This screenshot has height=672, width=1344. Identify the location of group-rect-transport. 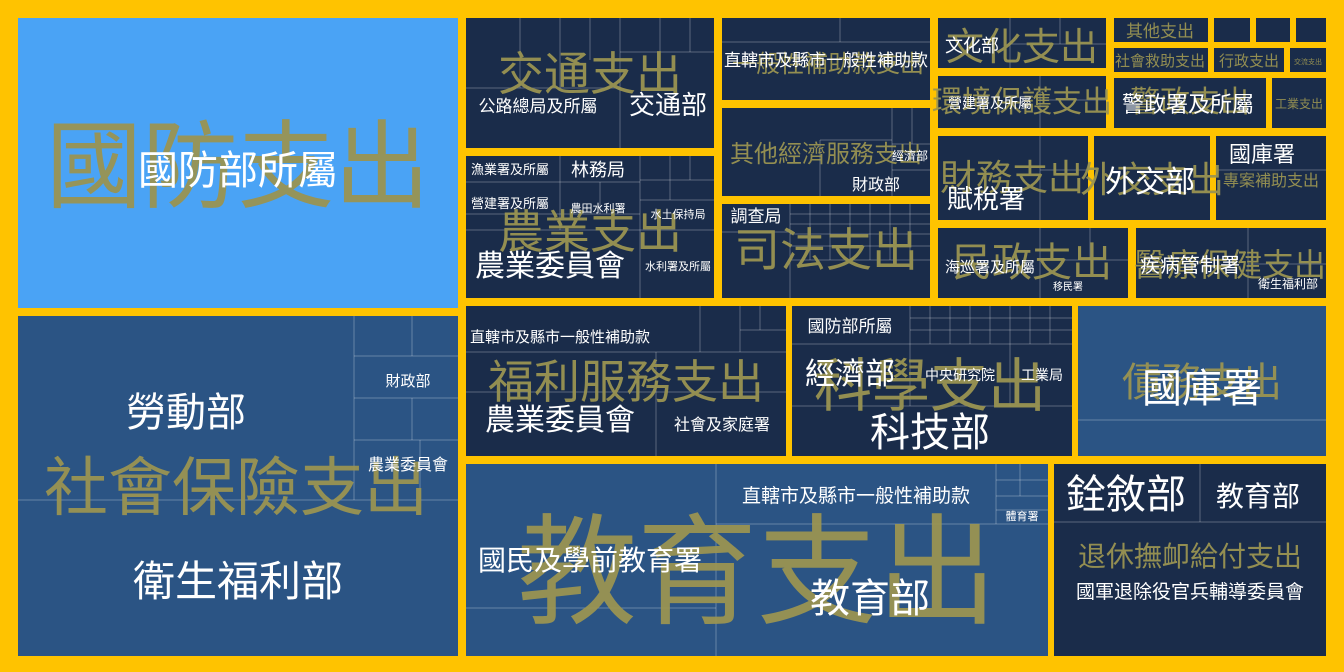
(590, 83).